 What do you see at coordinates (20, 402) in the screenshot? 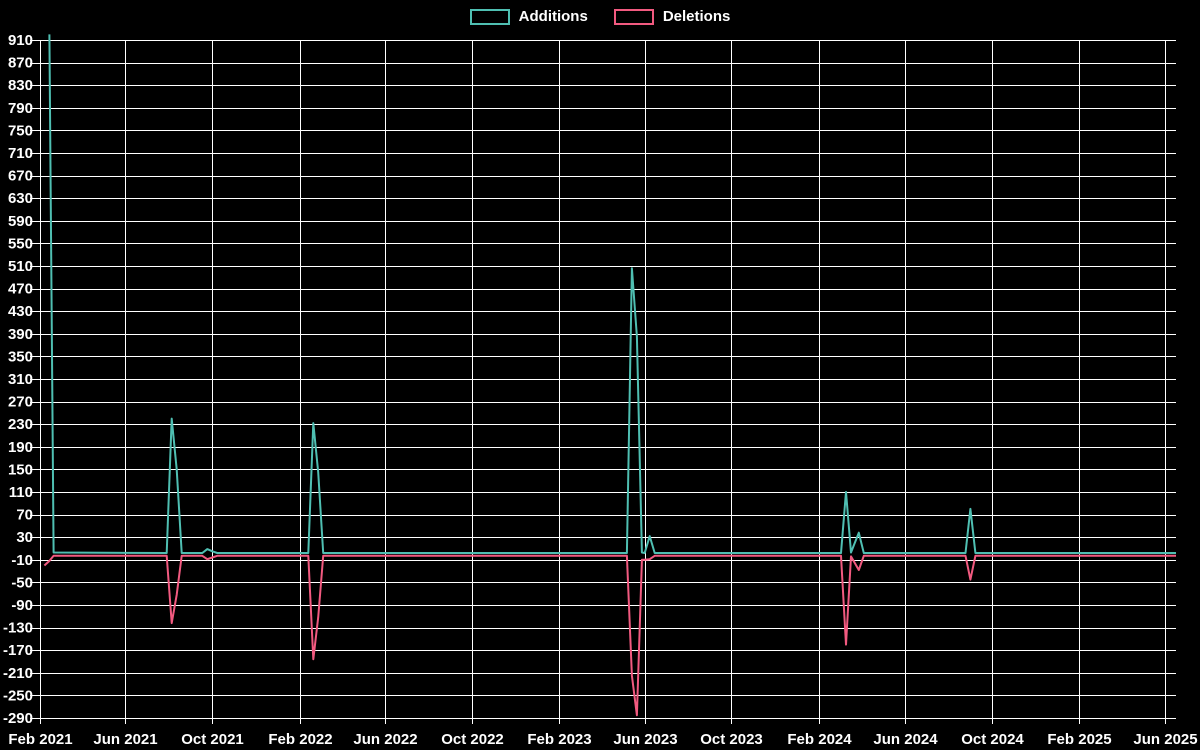
I see `y-tick-label: 270` at bounding box center [20, 402].